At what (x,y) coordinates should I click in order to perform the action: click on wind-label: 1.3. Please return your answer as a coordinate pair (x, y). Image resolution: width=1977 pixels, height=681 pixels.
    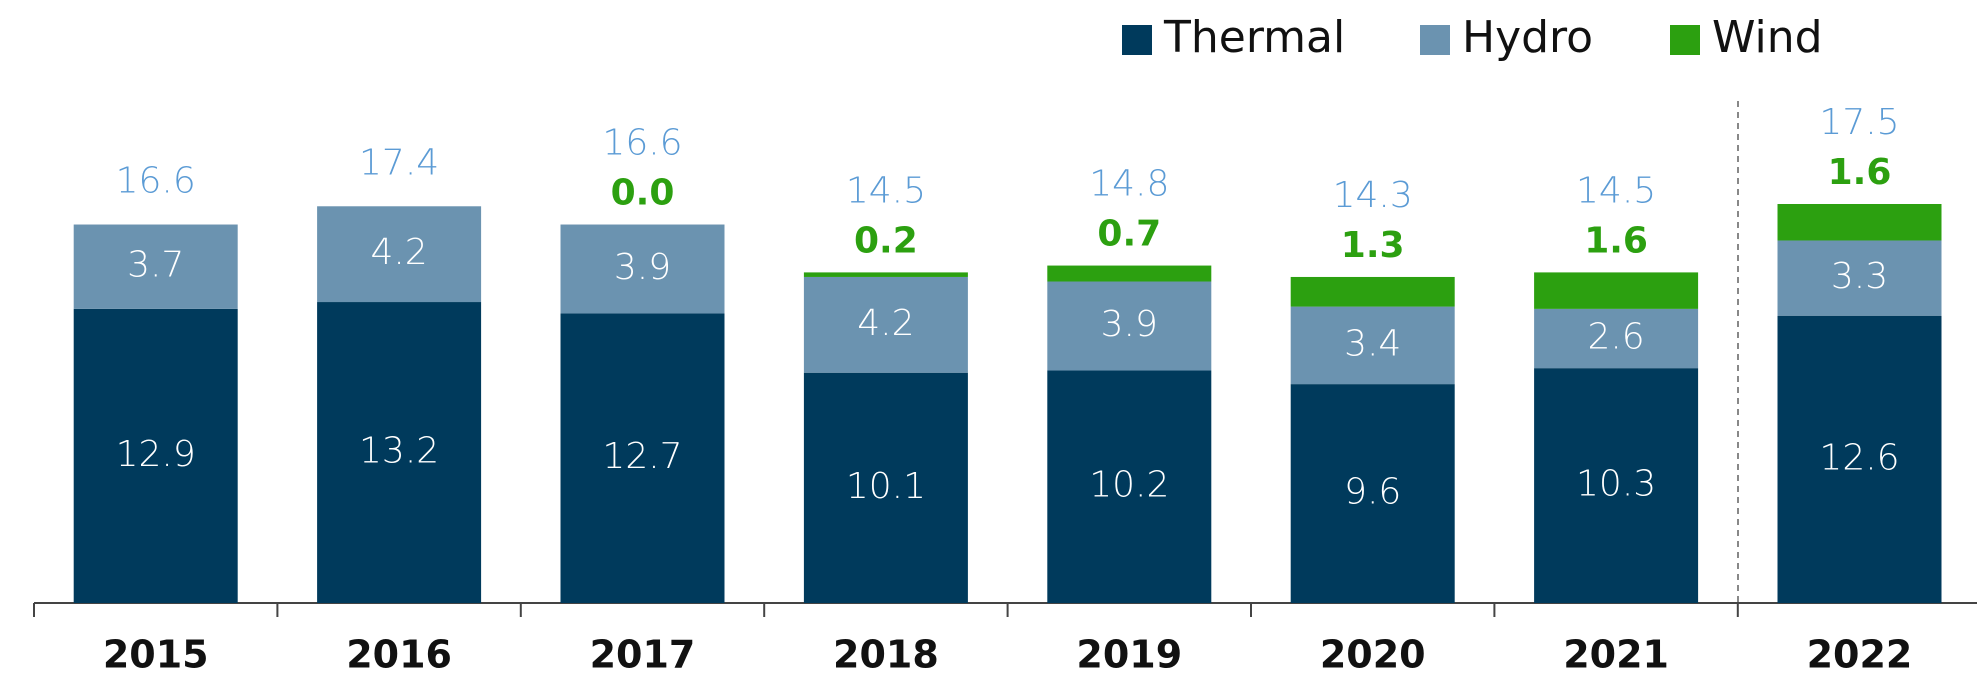
    Looking at the image, I should click on (1373, 245).